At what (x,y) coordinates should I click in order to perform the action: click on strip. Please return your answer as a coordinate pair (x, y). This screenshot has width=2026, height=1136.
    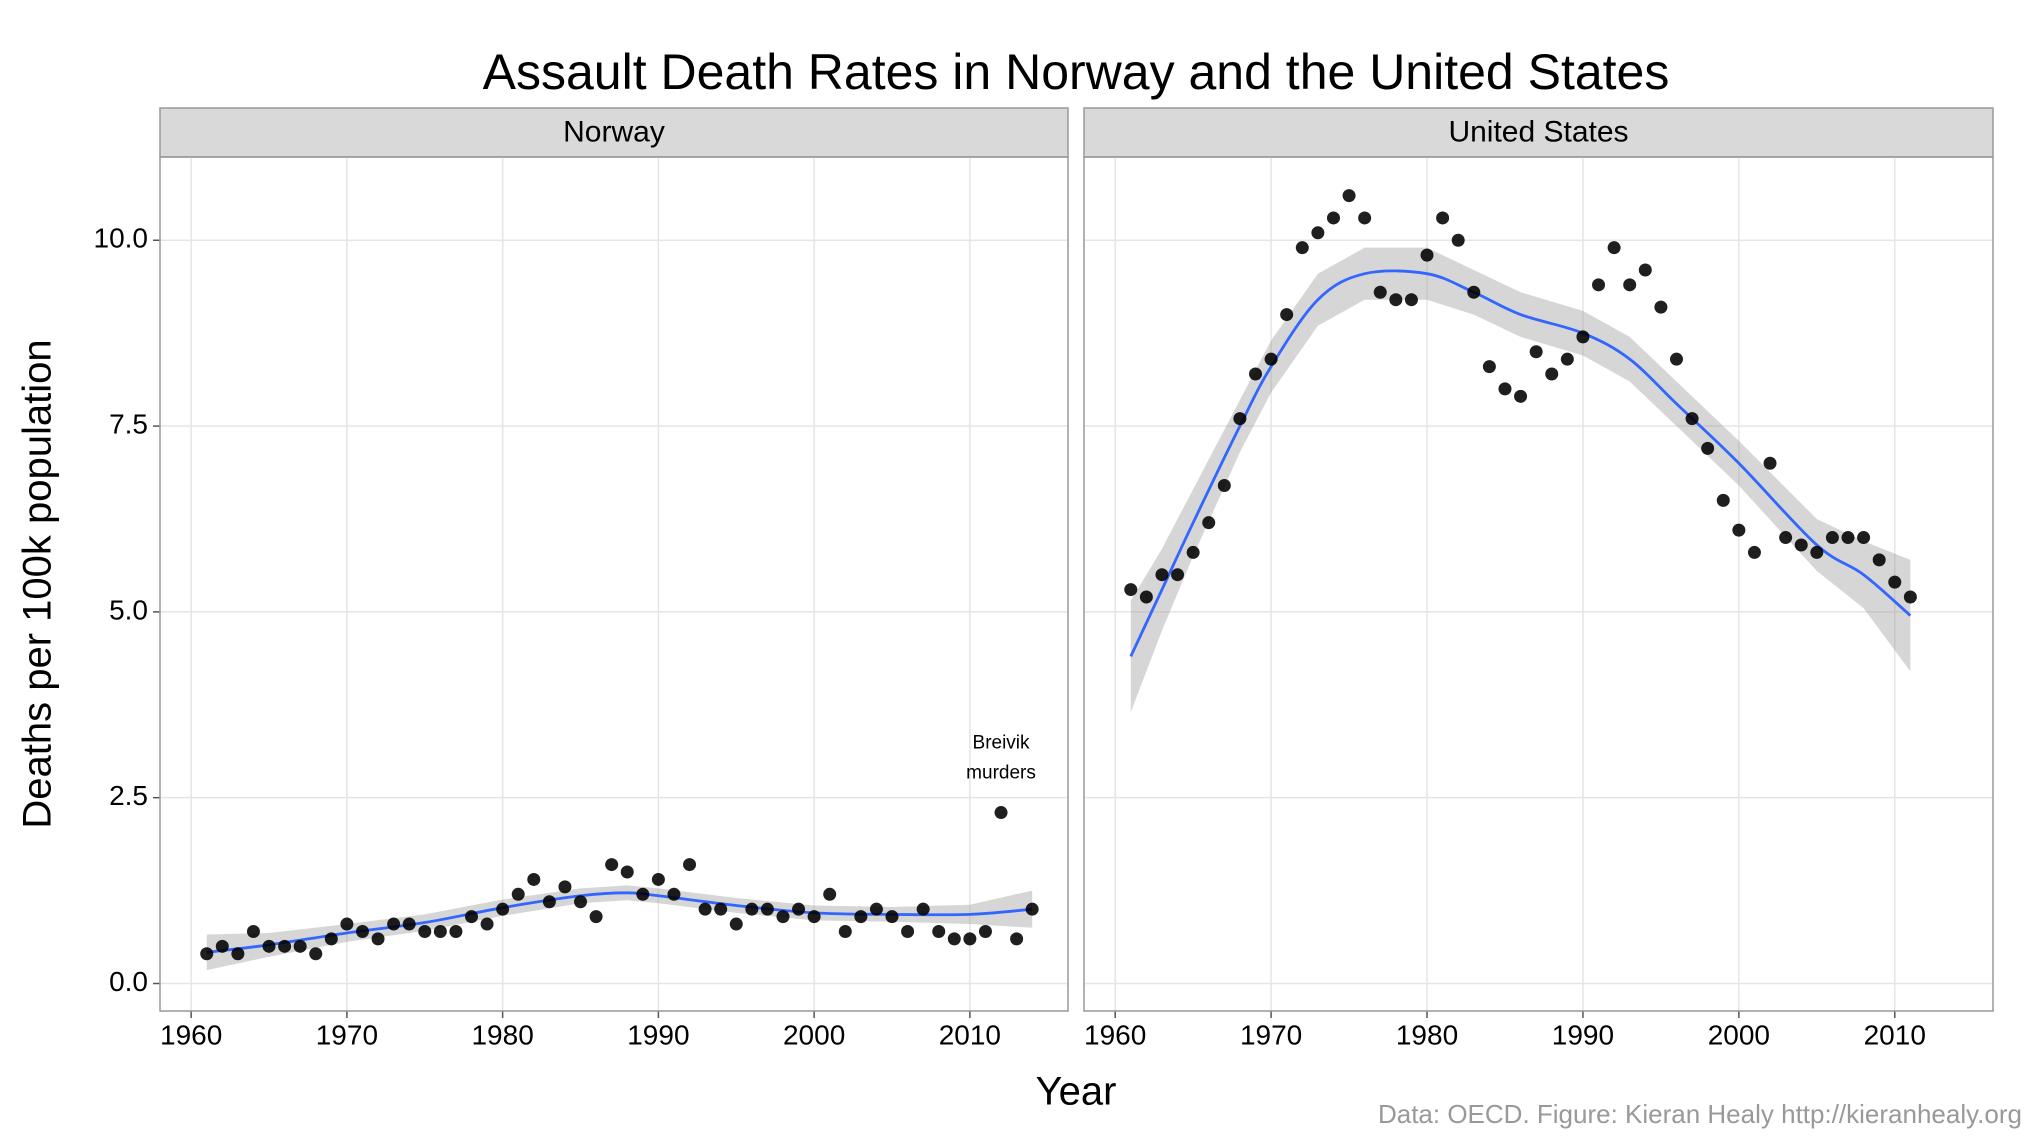
    Looking at the image, I should click on (1538, 132).